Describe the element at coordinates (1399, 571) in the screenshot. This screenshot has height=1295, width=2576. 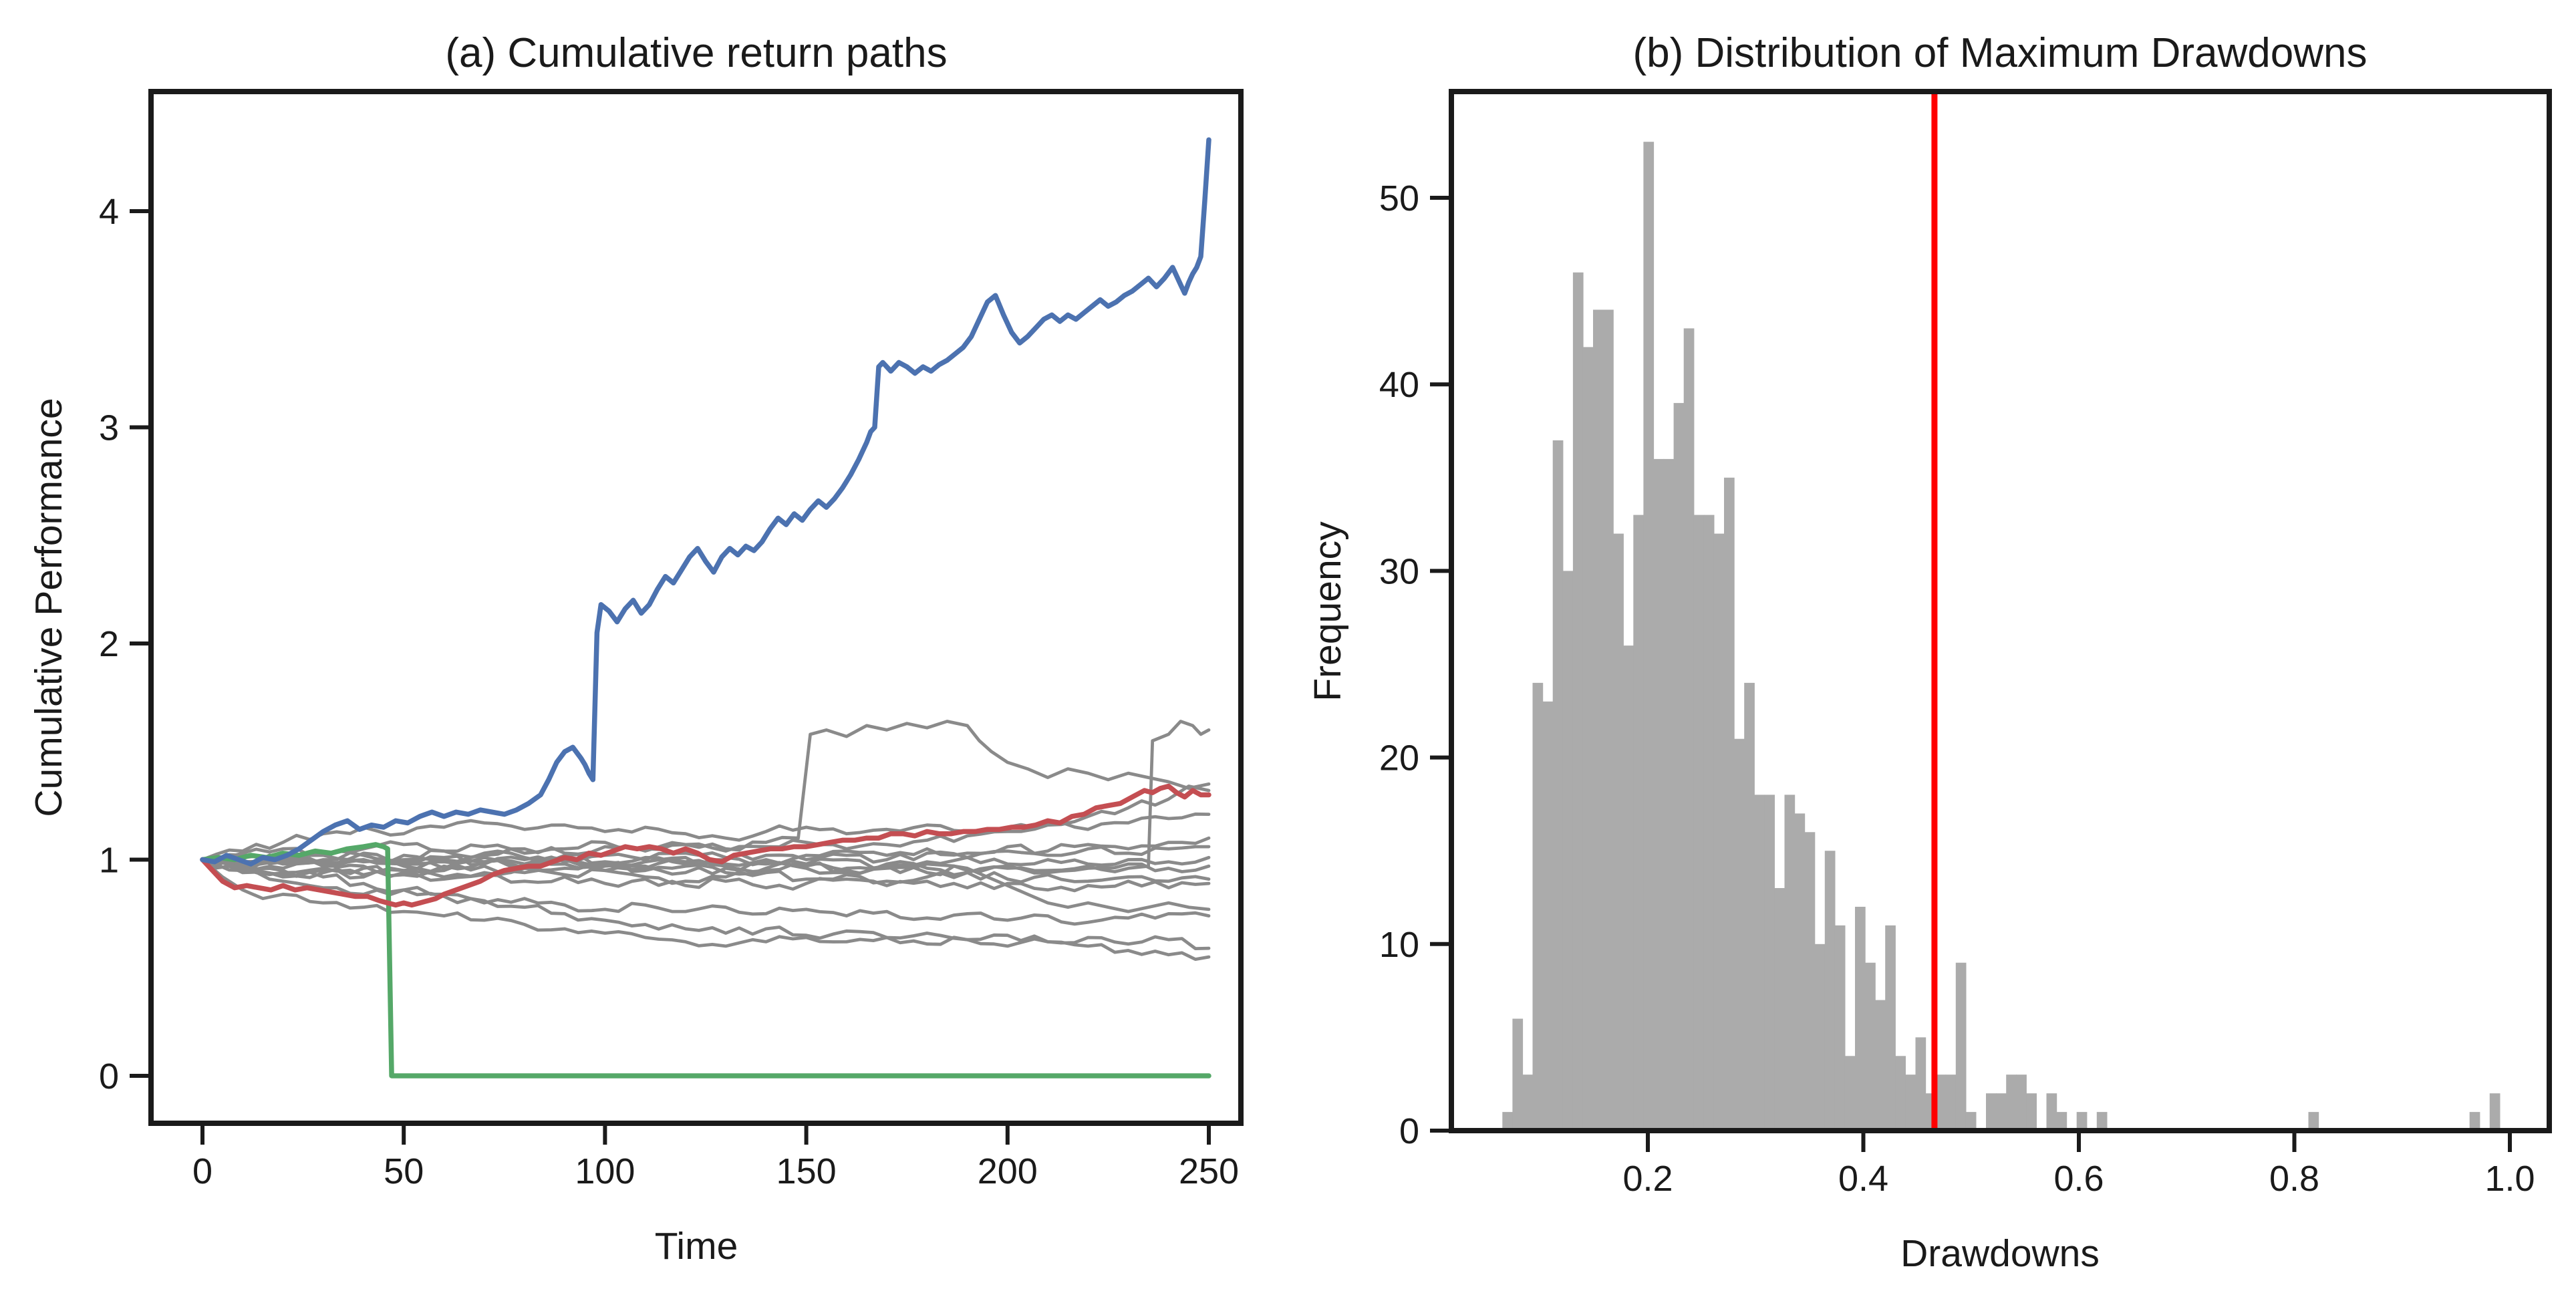
I see `y-tick-label: 30` at that location.